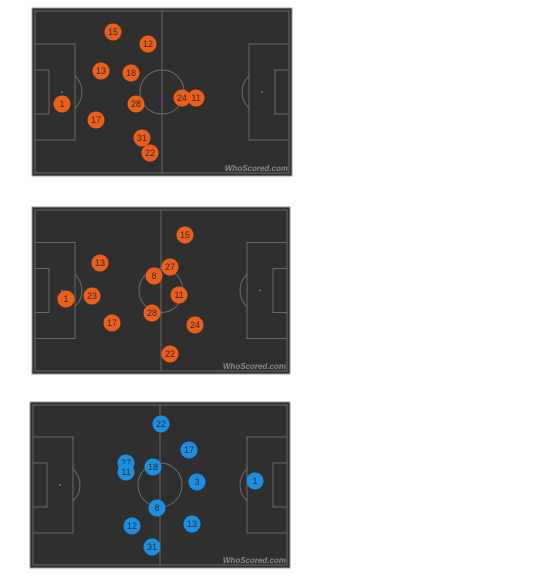 The image size is (554, 579). I want to click on pitch: WhoScored.com 15 13 27 8 1 23 11 28 17 24 22, so click(161, 290).